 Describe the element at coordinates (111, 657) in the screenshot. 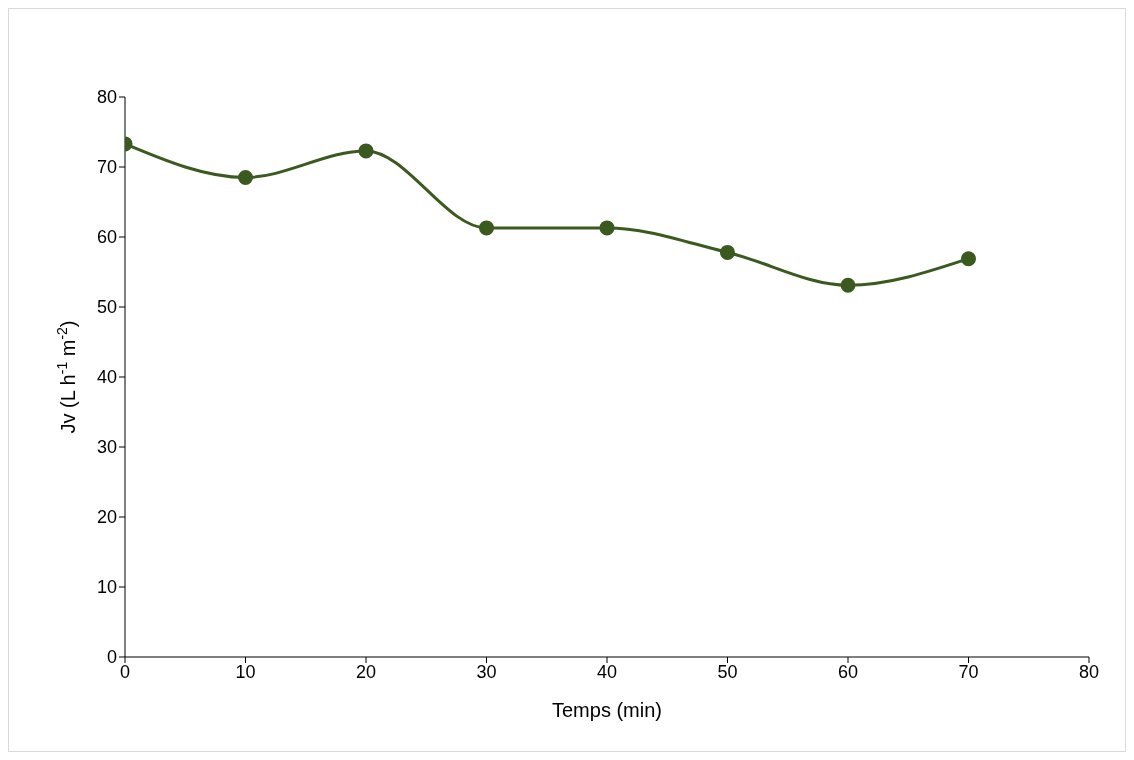

I see `y-tick-label: 0` at that location.